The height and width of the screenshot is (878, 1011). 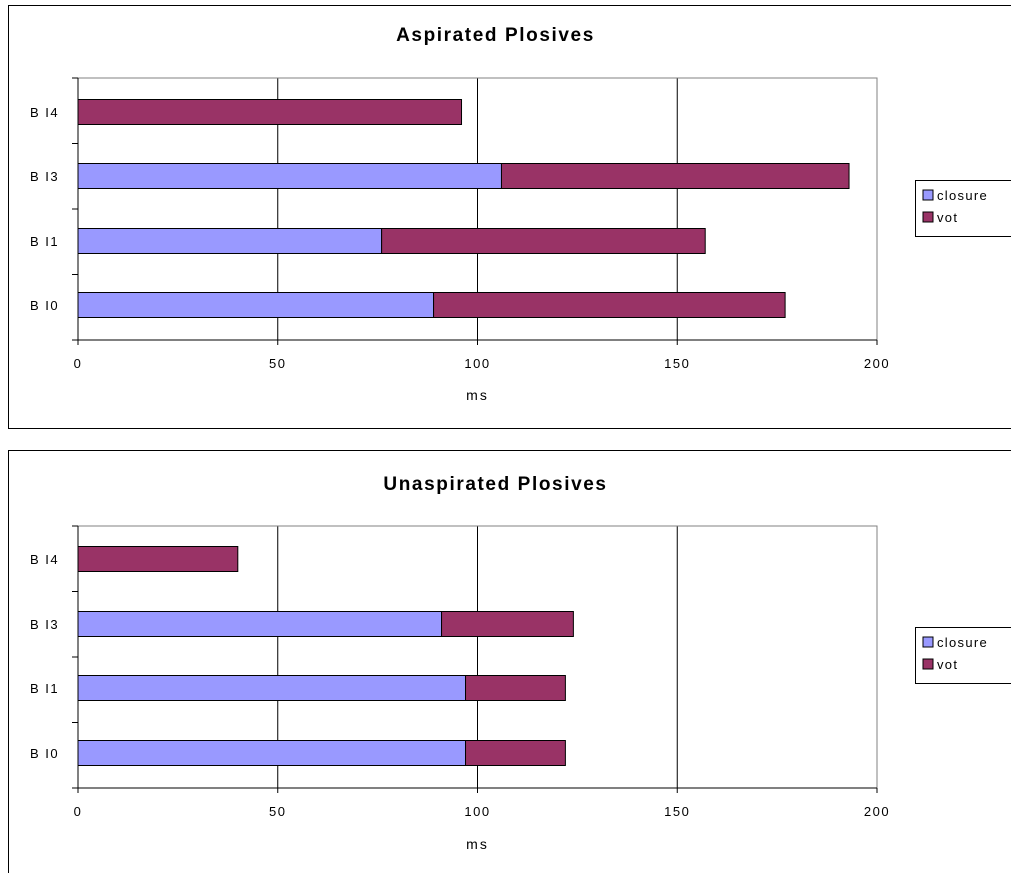 I want to click on chart-1-x-tick-label-100: 100, so click(x=477, y=363).